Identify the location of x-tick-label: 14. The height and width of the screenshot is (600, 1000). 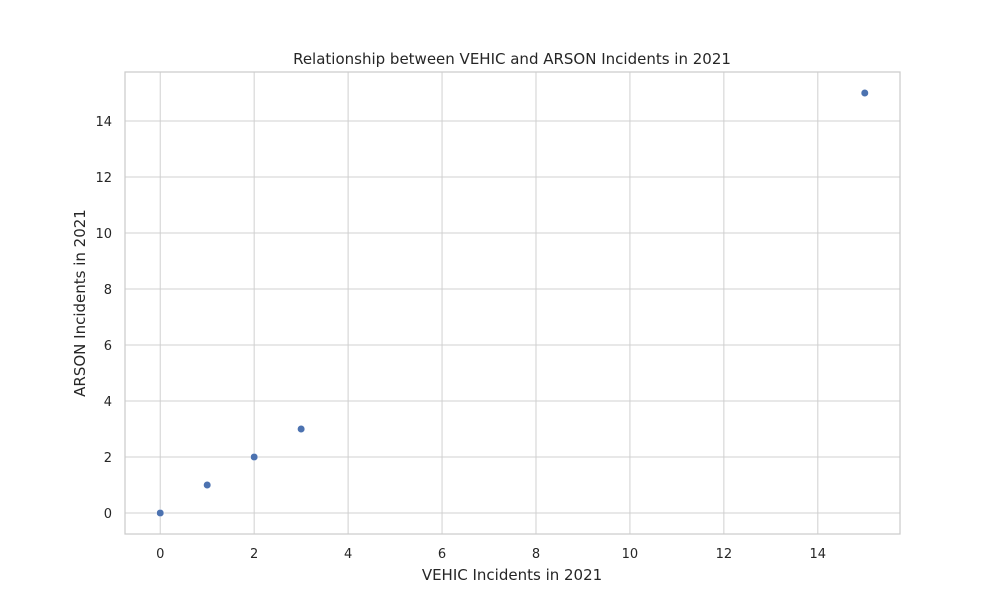
(818, 554).